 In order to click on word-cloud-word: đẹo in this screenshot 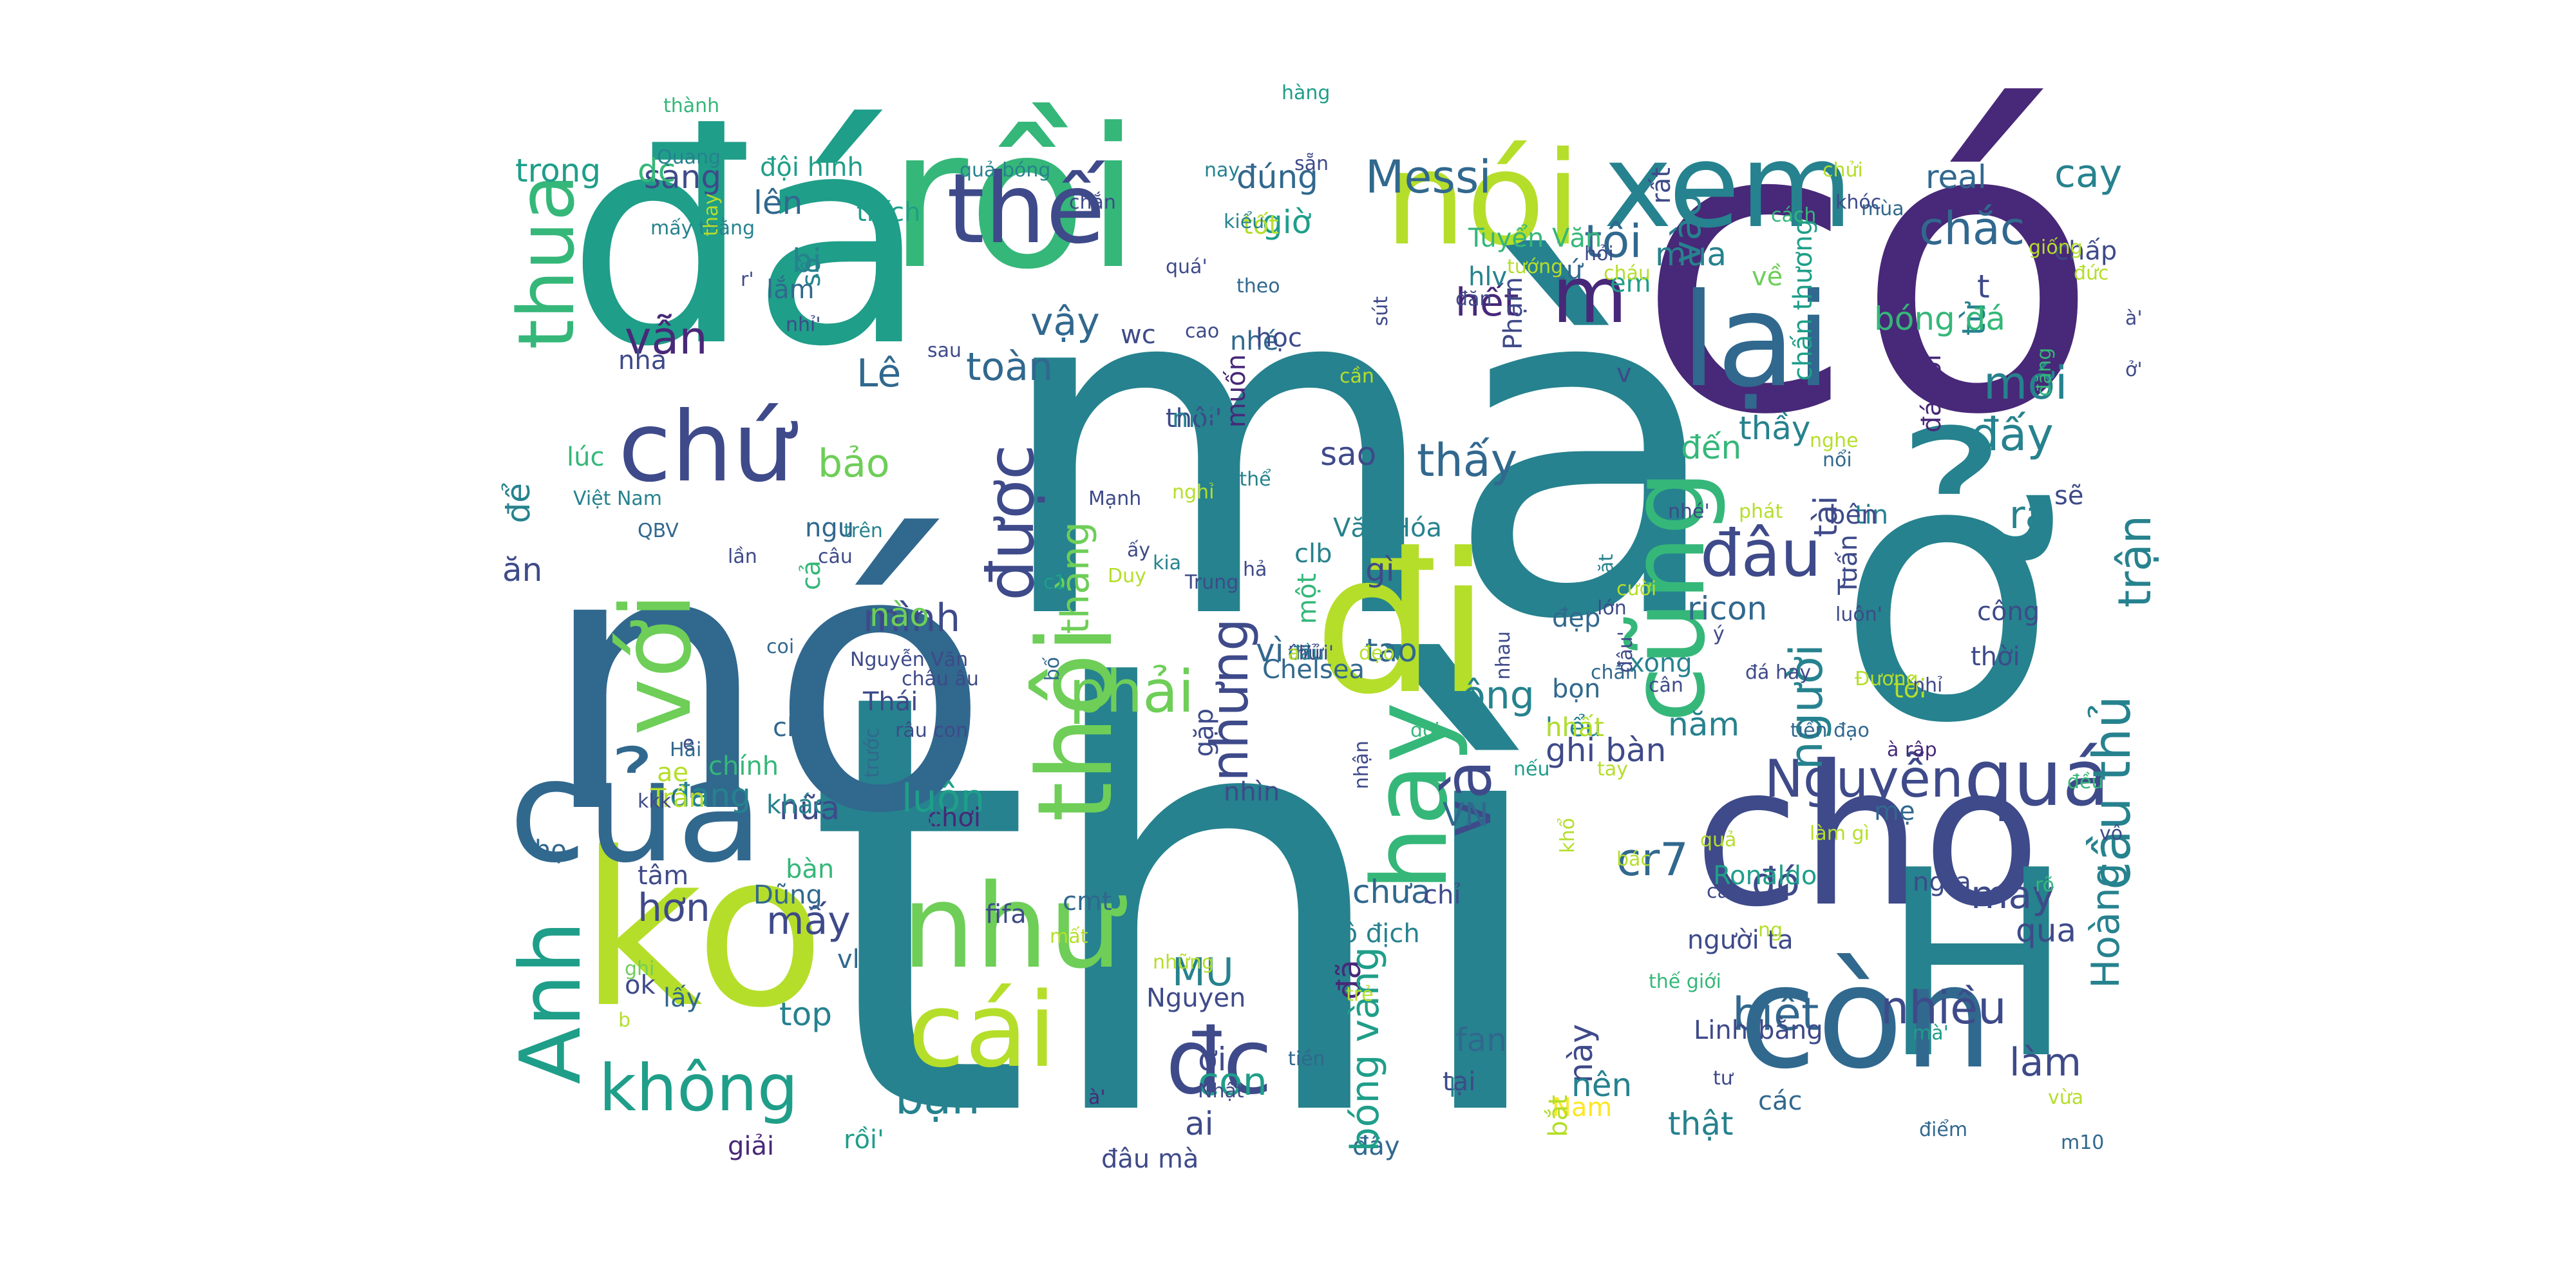, I will do `click(1377, 653)`.